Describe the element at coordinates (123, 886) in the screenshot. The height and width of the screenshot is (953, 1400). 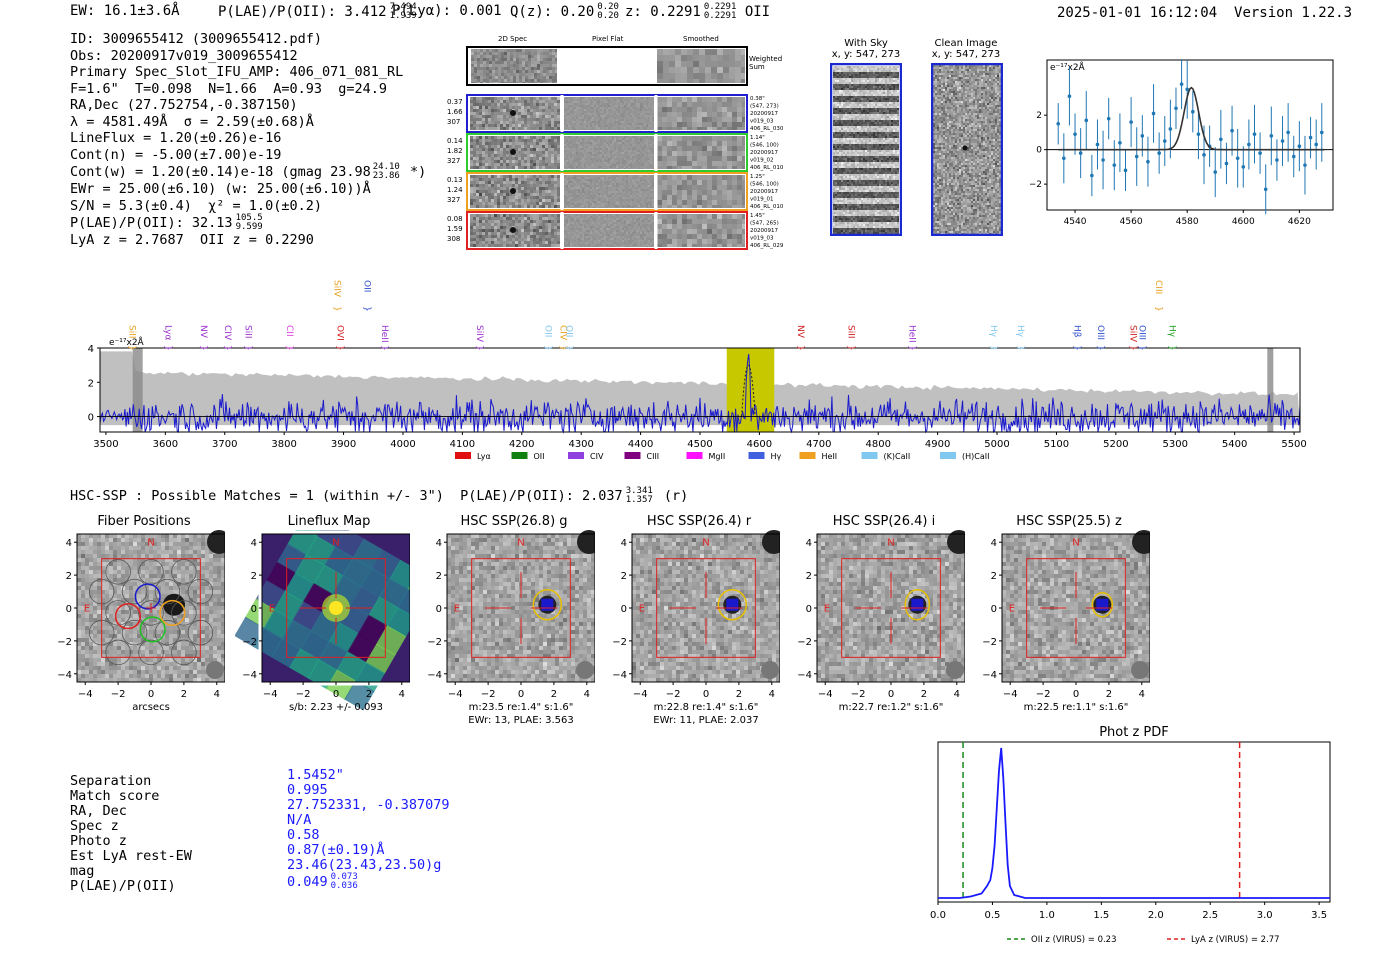
I see `match-label: P(LAE)/P(OII)` at that location.